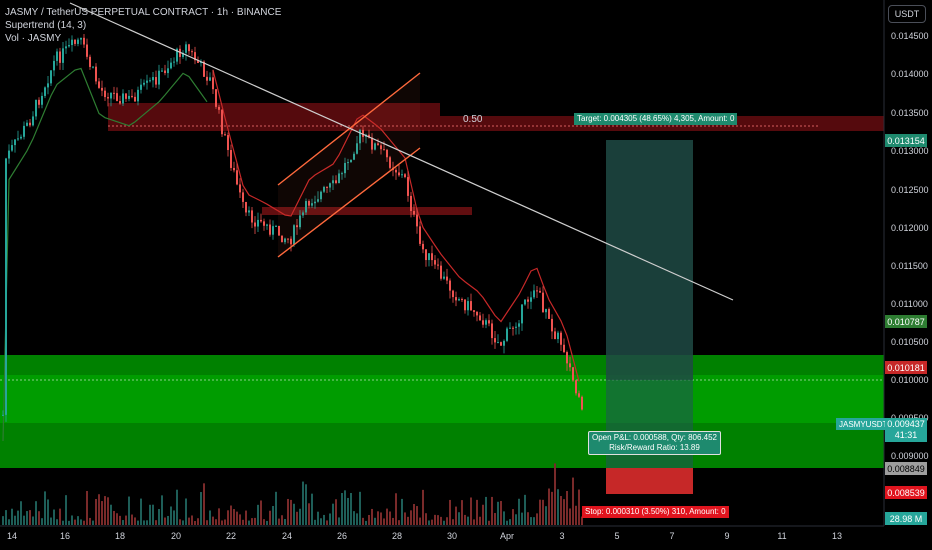 This screenshot has width=932, height=550. What do you see at coordinates (46, 25) in the screenshot?
I see `indicator-supertrend: Supertrend (14, 3)` at bounding box center [46, 25].